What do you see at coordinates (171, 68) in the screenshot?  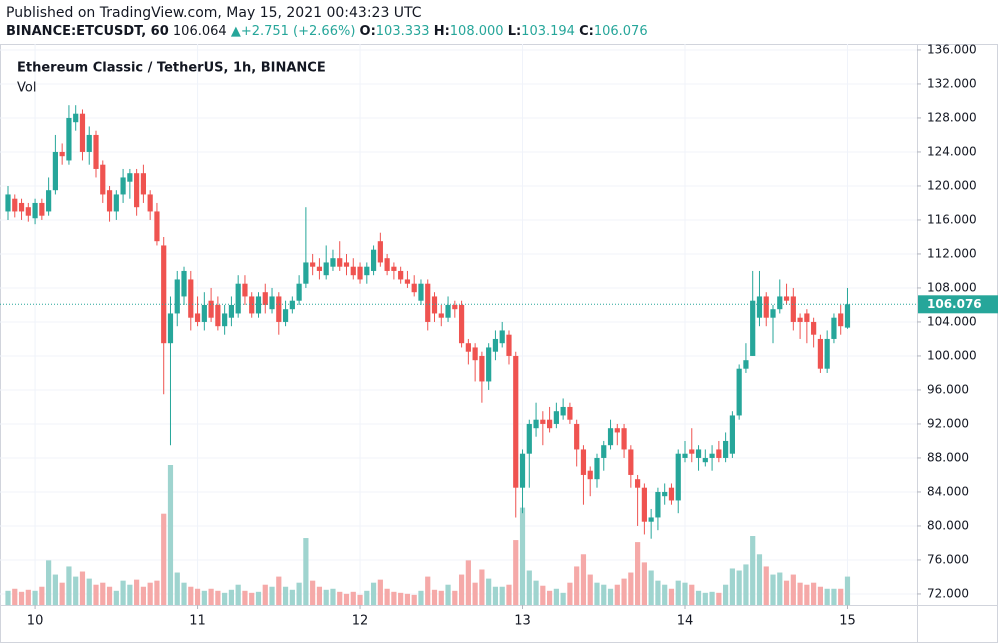 I see `chart-title: Ethereum Classic / TetherUS, 1h, BINANCE` at bounding box center [171, 68].